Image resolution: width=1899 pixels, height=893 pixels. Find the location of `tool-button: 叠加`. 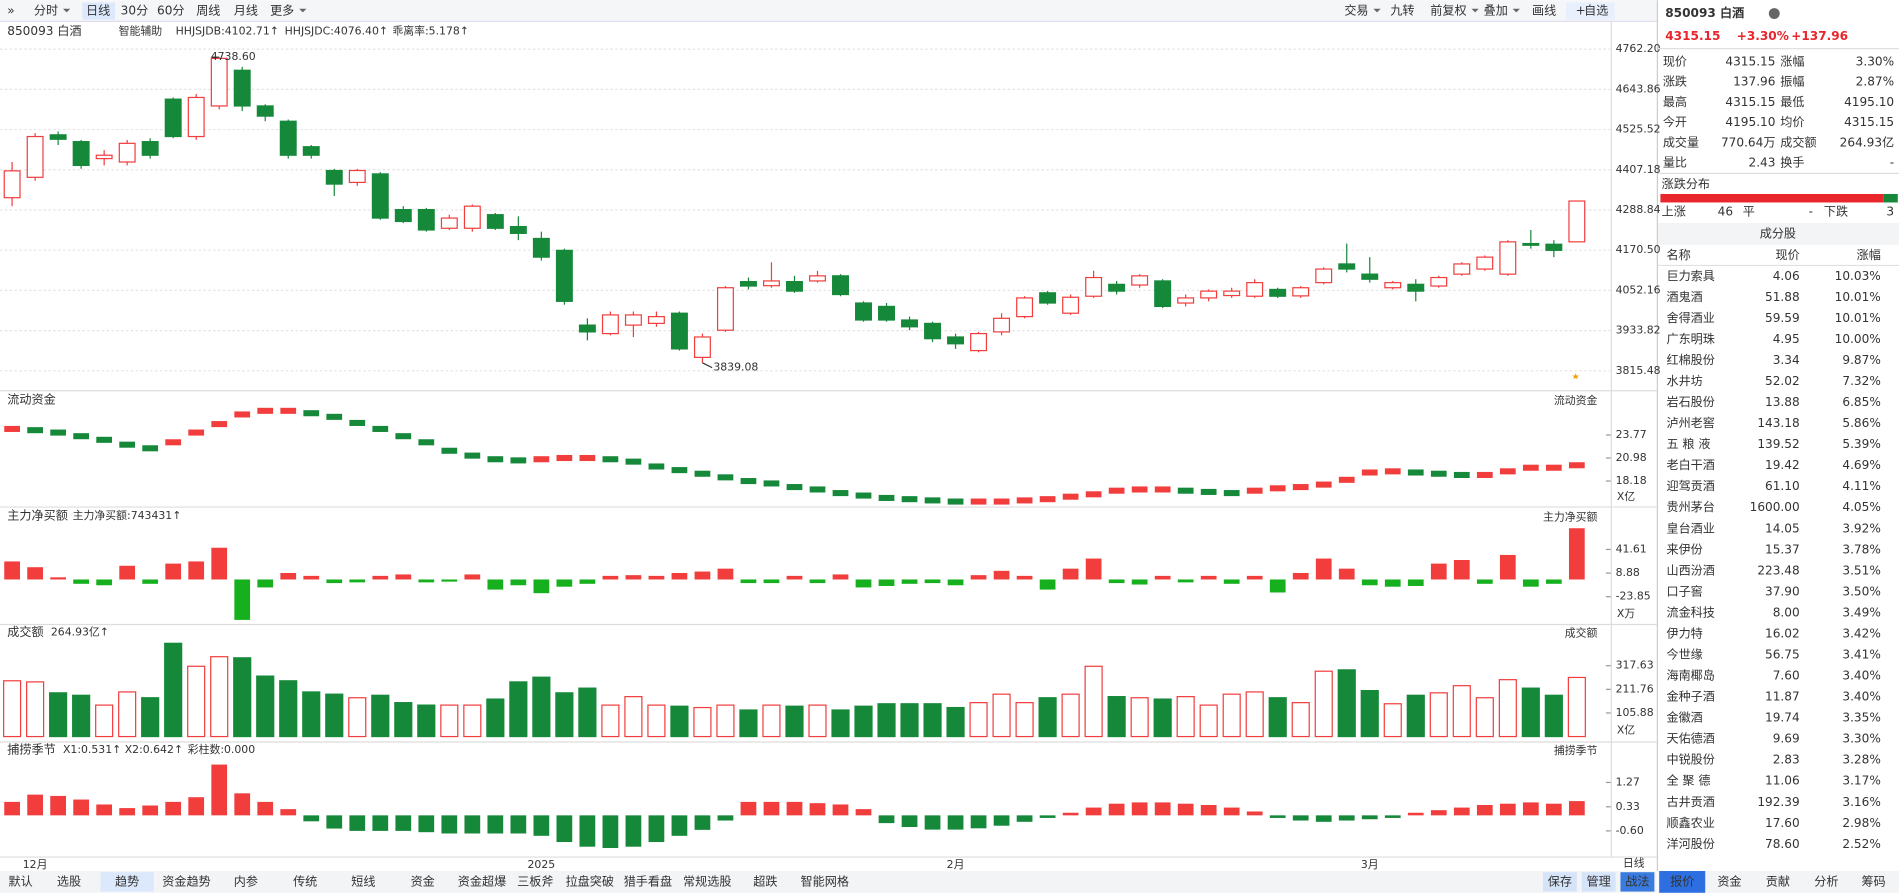

tool-button: 叠加 is located at coordinates (1496, 11).